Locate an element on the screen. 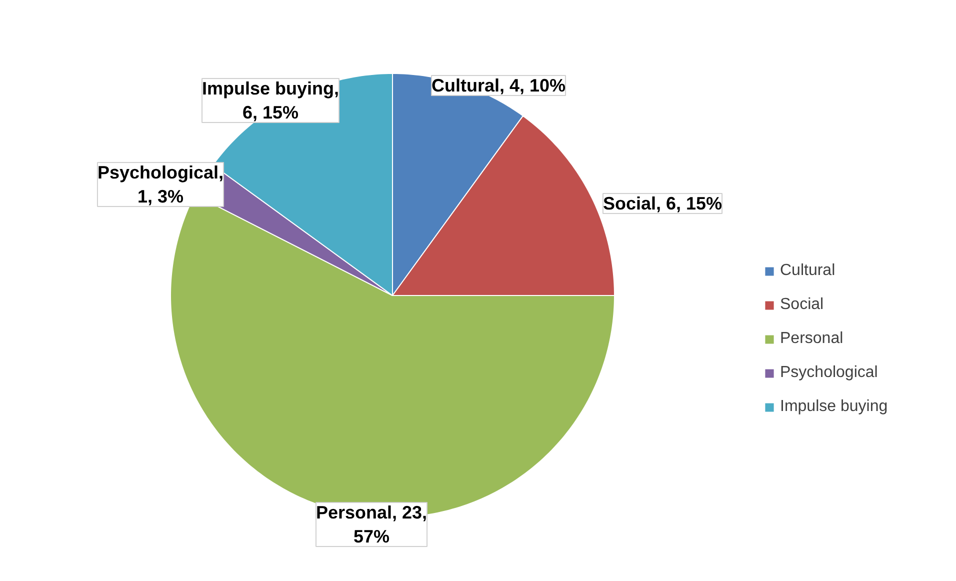 This screenshot has height=581, width=956. legend-label: Cultural is located at coordinates (808, 271).